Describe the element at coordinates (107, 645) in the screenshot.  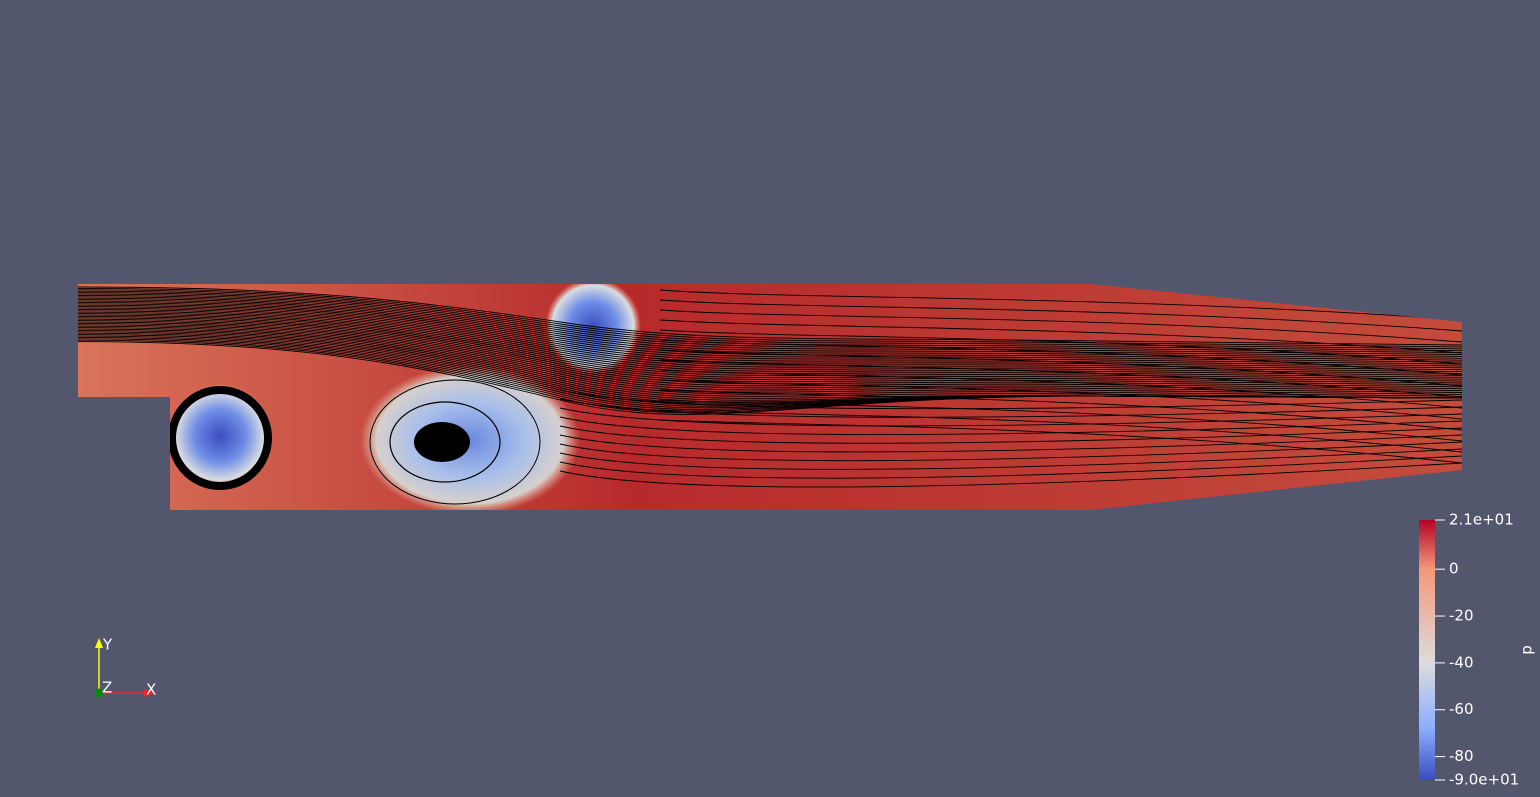
I see `y-label: Y` at that location.